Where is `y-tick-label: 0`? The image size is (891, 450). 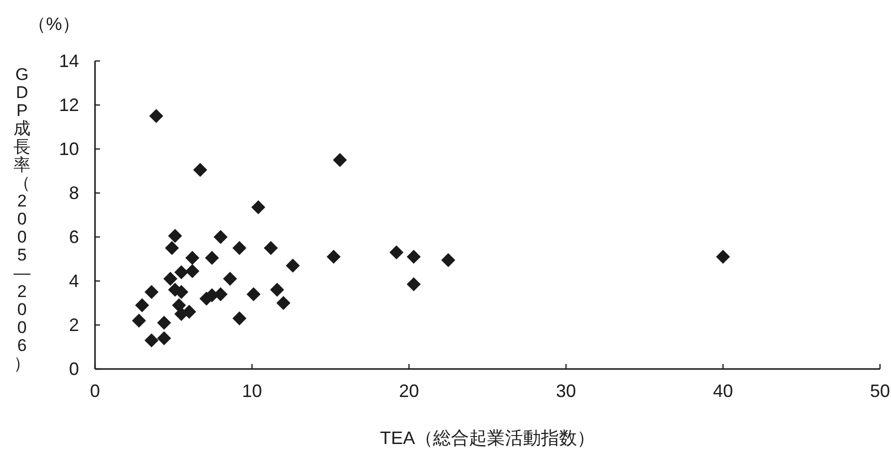
y-tick-label: 0 is located at coordinates (73, 369).